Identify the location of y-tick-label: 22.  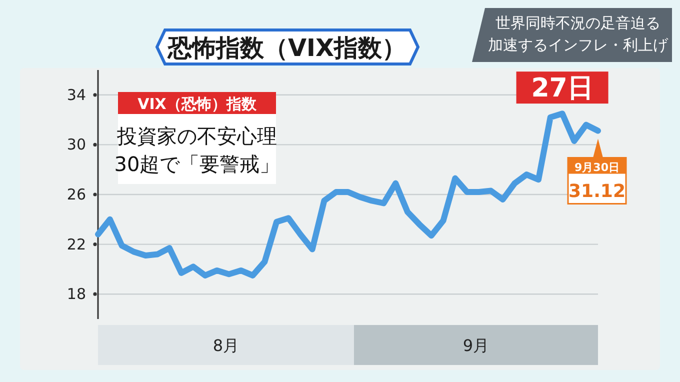
(76, 244).